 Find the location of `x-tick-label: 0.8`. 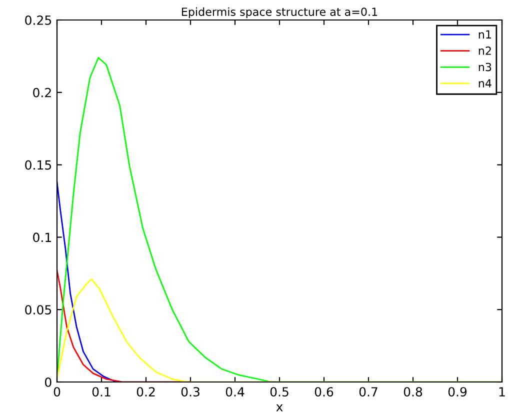

x-tick-label: 0.8 is located at coordinates (413, 392).